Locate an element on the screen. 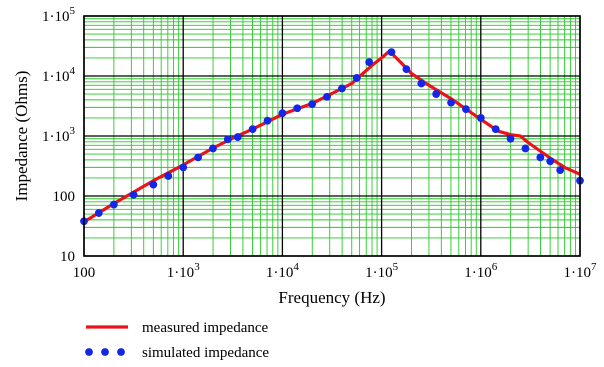  x-tick-label: 1·10⁵ is located at coordinates (382, 271).